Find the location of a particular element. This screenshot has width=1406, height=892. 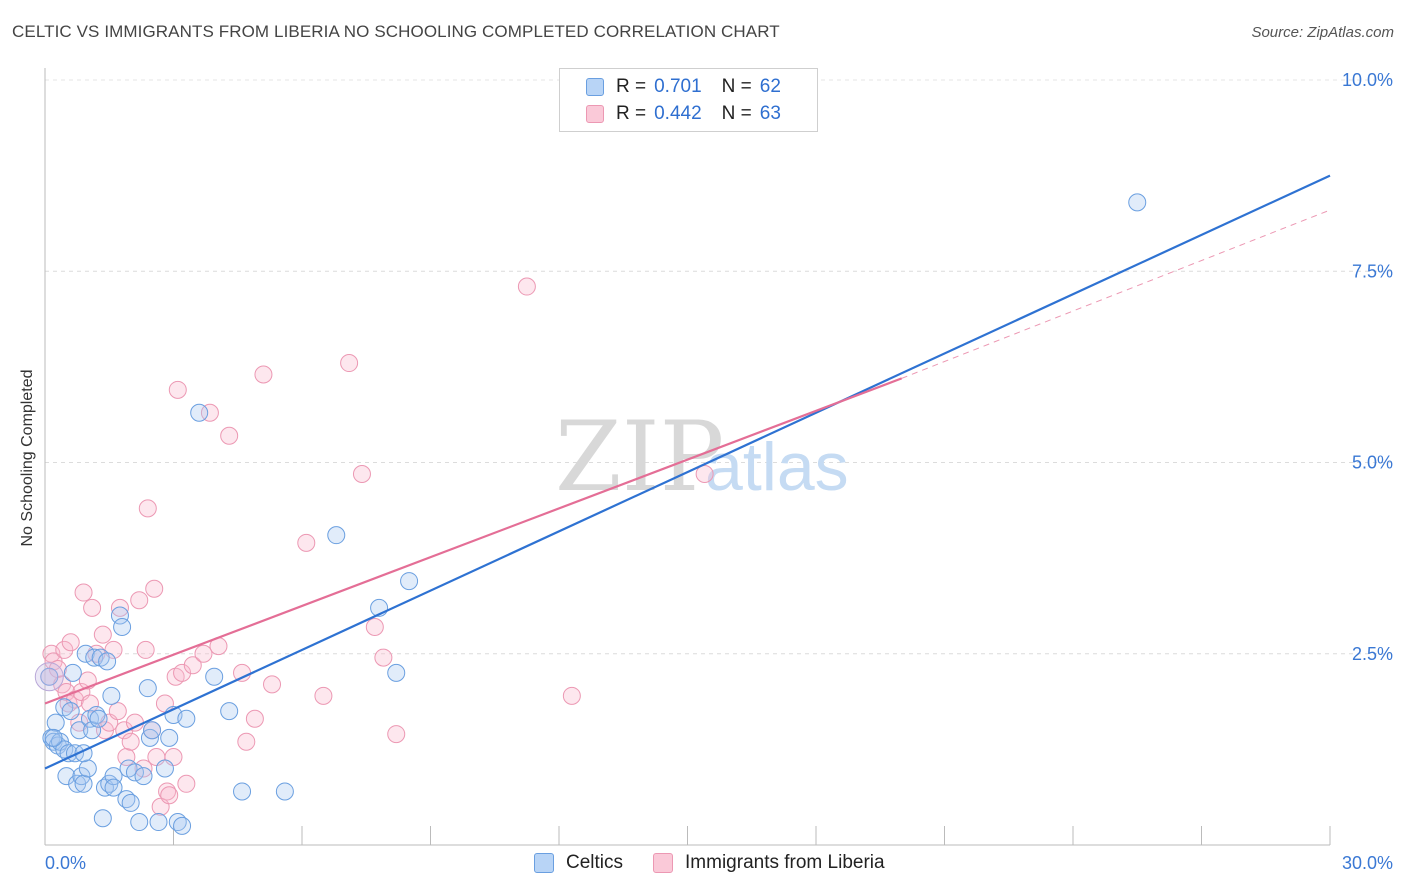

legend-row-celtics: R = 0.701 N = 62 is located at coordinates (693, 87).